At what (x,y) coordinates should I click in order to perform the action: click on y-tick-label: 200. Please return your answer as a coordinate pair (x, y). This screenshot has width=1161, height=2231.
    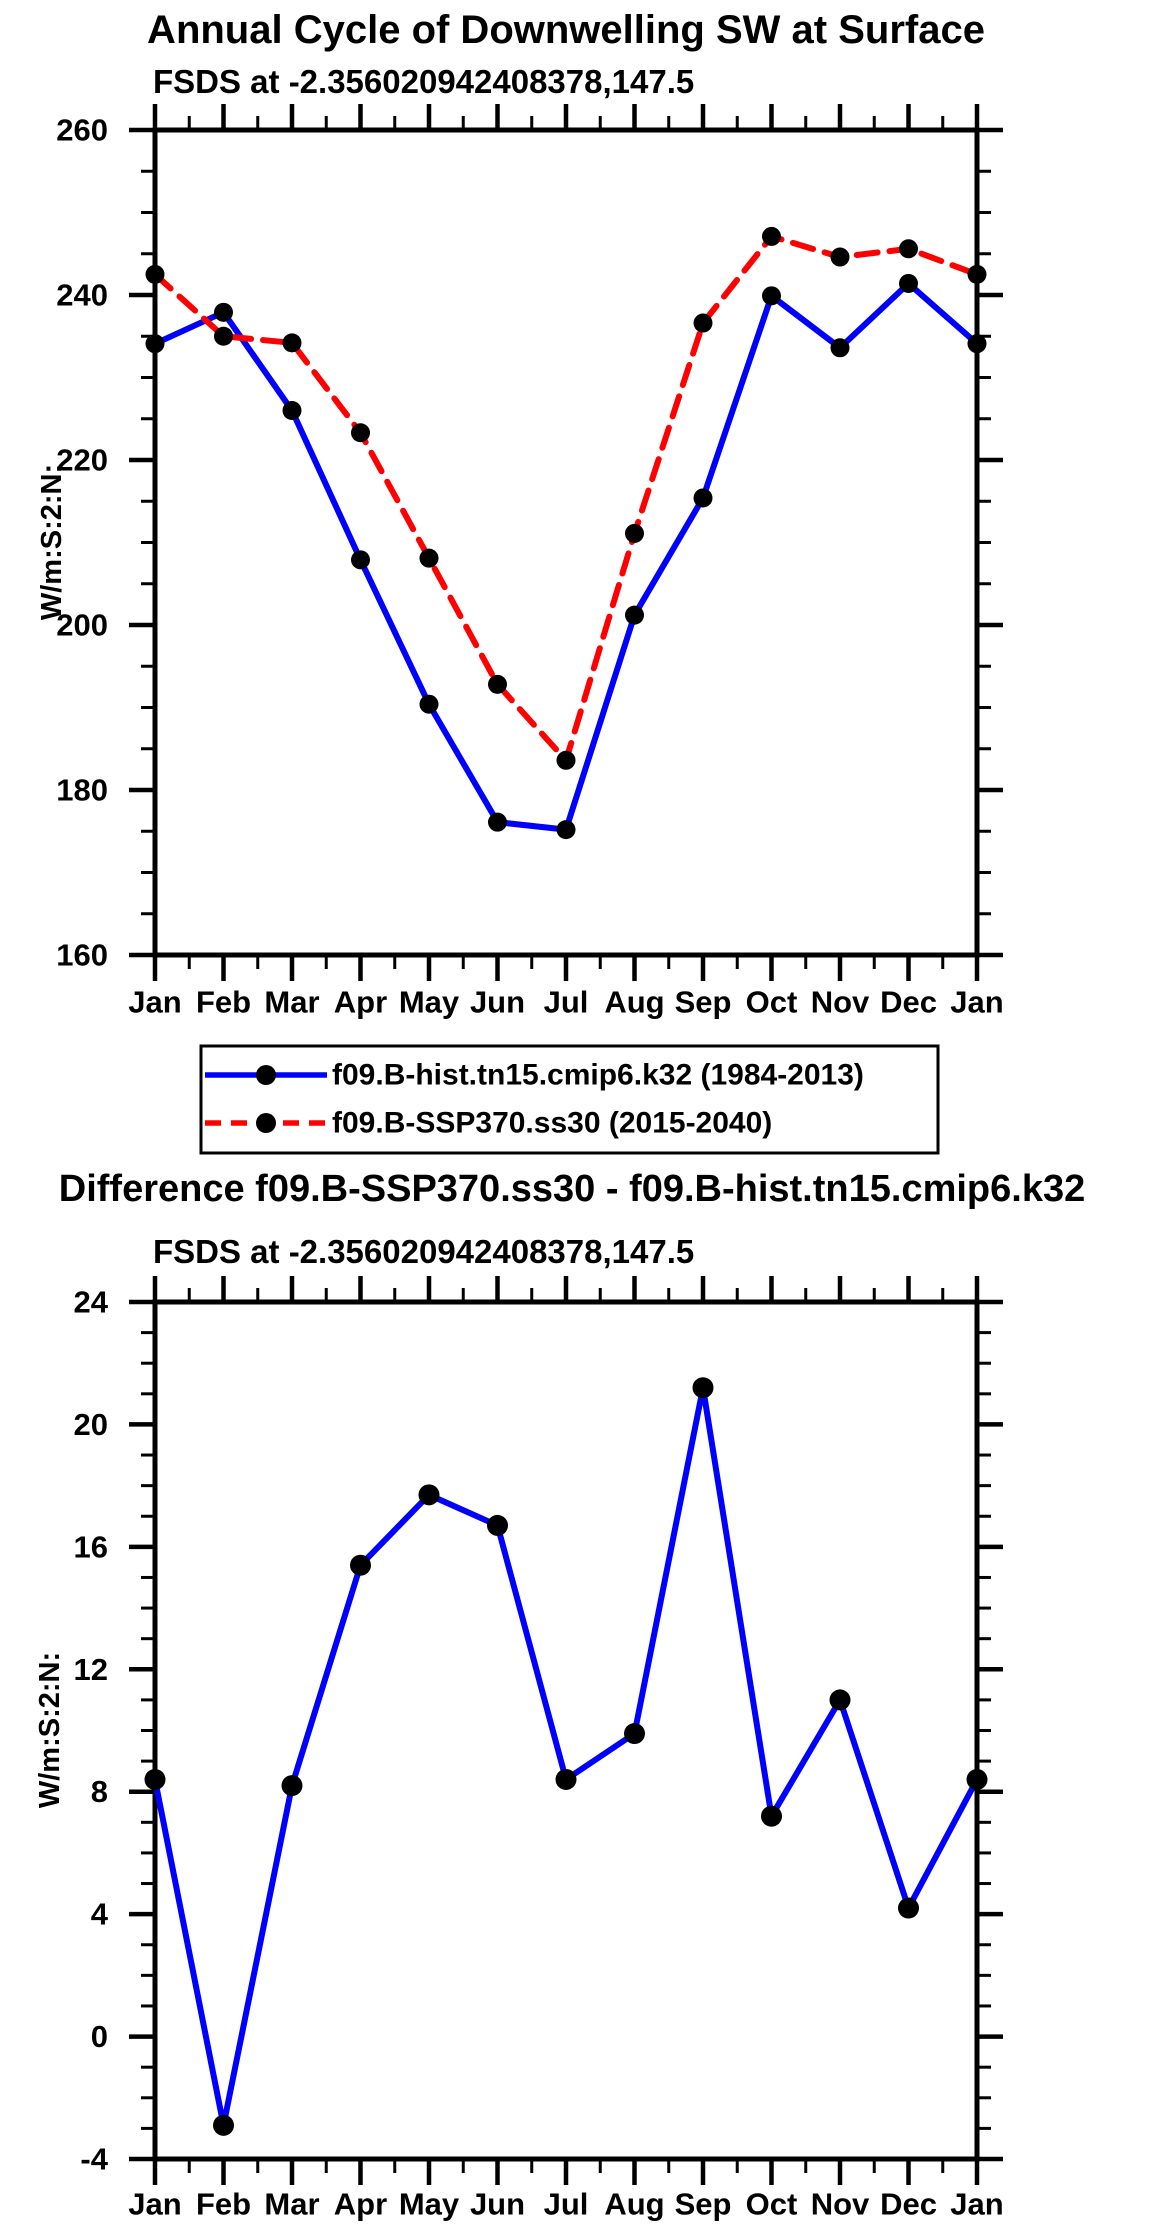
    Looking at the image, I should click on (82, 625).